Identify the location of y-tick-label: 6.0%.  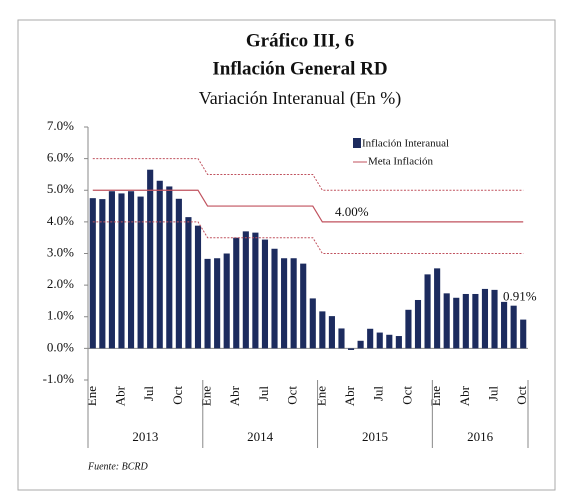
(60, 157).